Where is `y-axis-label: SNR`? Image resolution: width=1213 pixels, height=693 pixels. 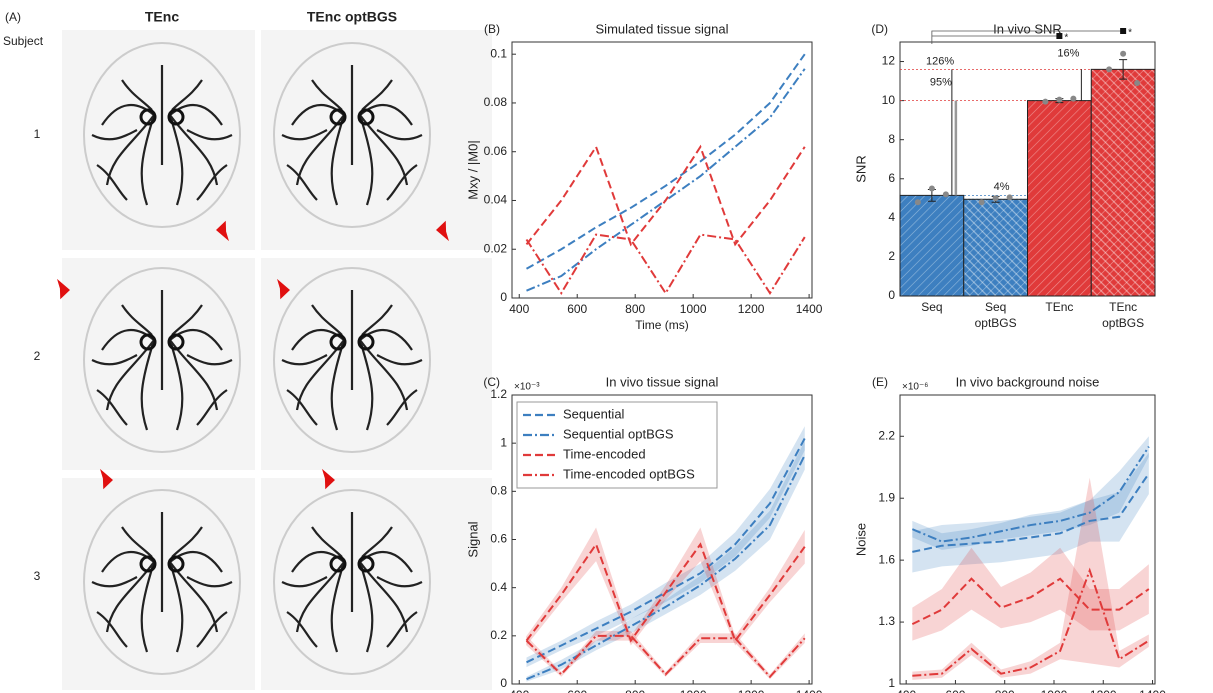 y-axis-label: SNR is located at coordinates (860, 168).